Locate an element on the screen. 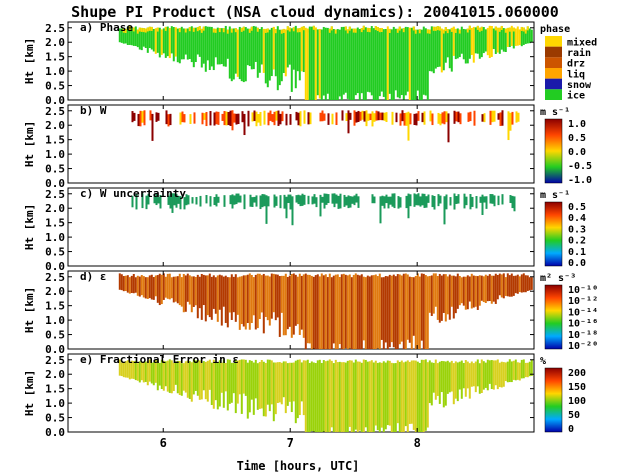 The width and height of the screenshot is (630, 475). y-tick-label: 2.0 is located at coordinates (55, 208).